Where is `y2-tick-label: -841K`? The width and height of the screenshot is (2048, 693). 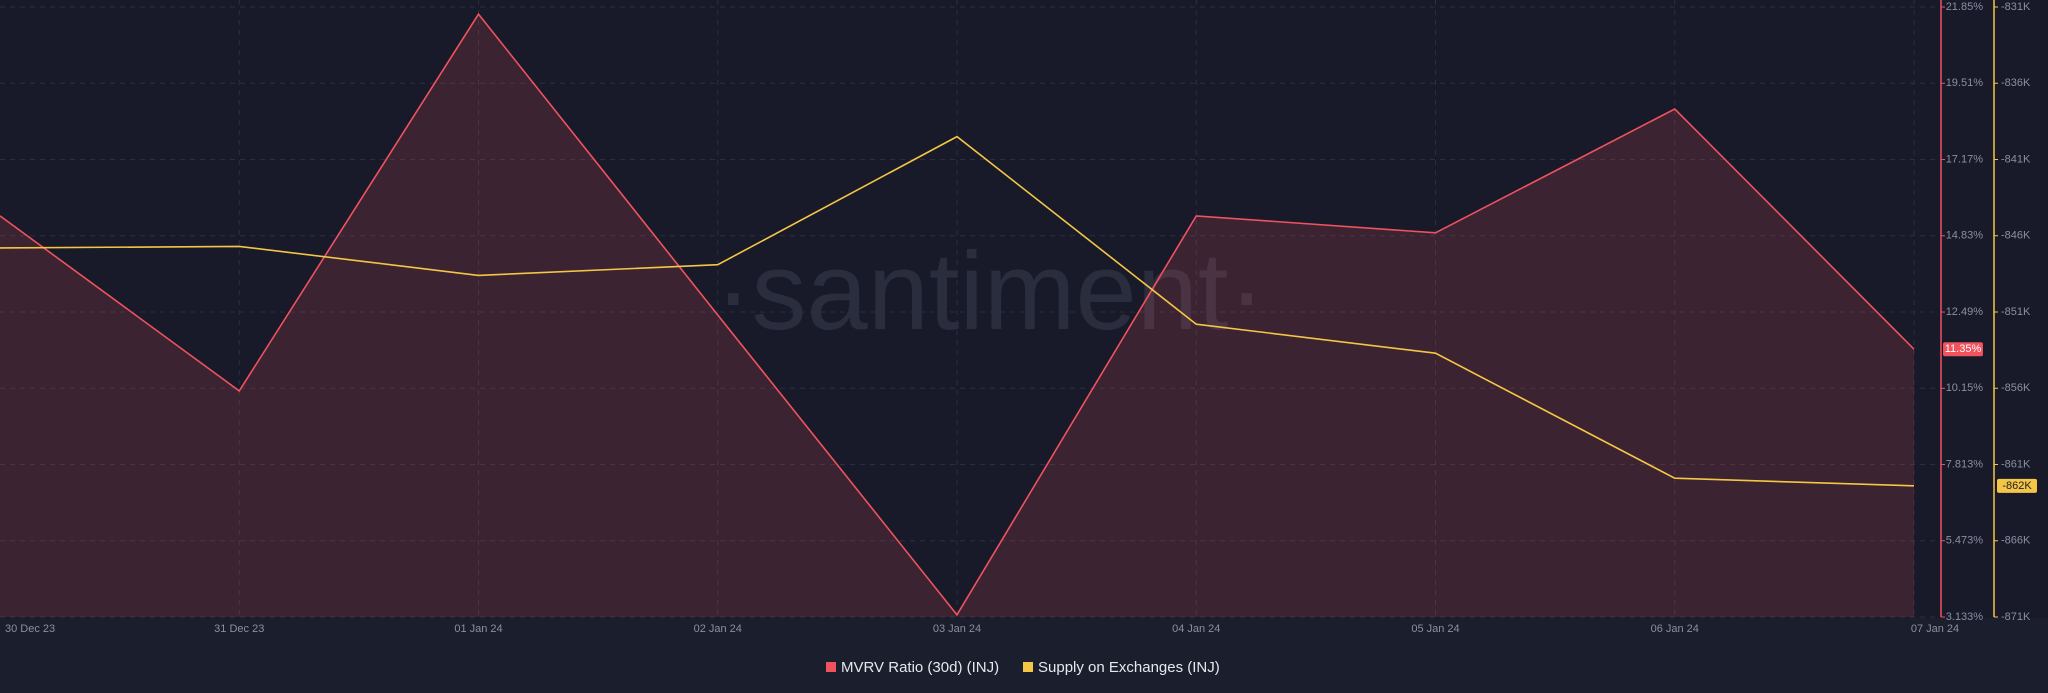
y2-tick-label: -841K is located at coordinates (2016, 159).